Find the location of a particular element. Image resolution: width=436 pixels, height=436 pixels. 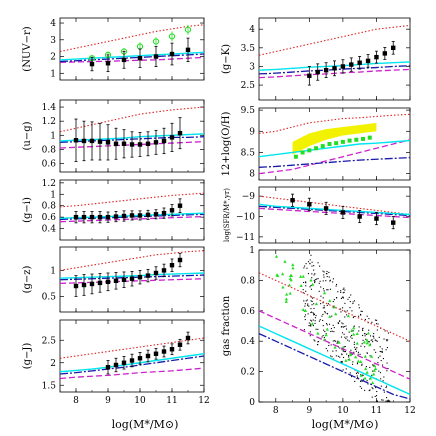

x-tick-label: 11 is located at coordinates (171, 401).